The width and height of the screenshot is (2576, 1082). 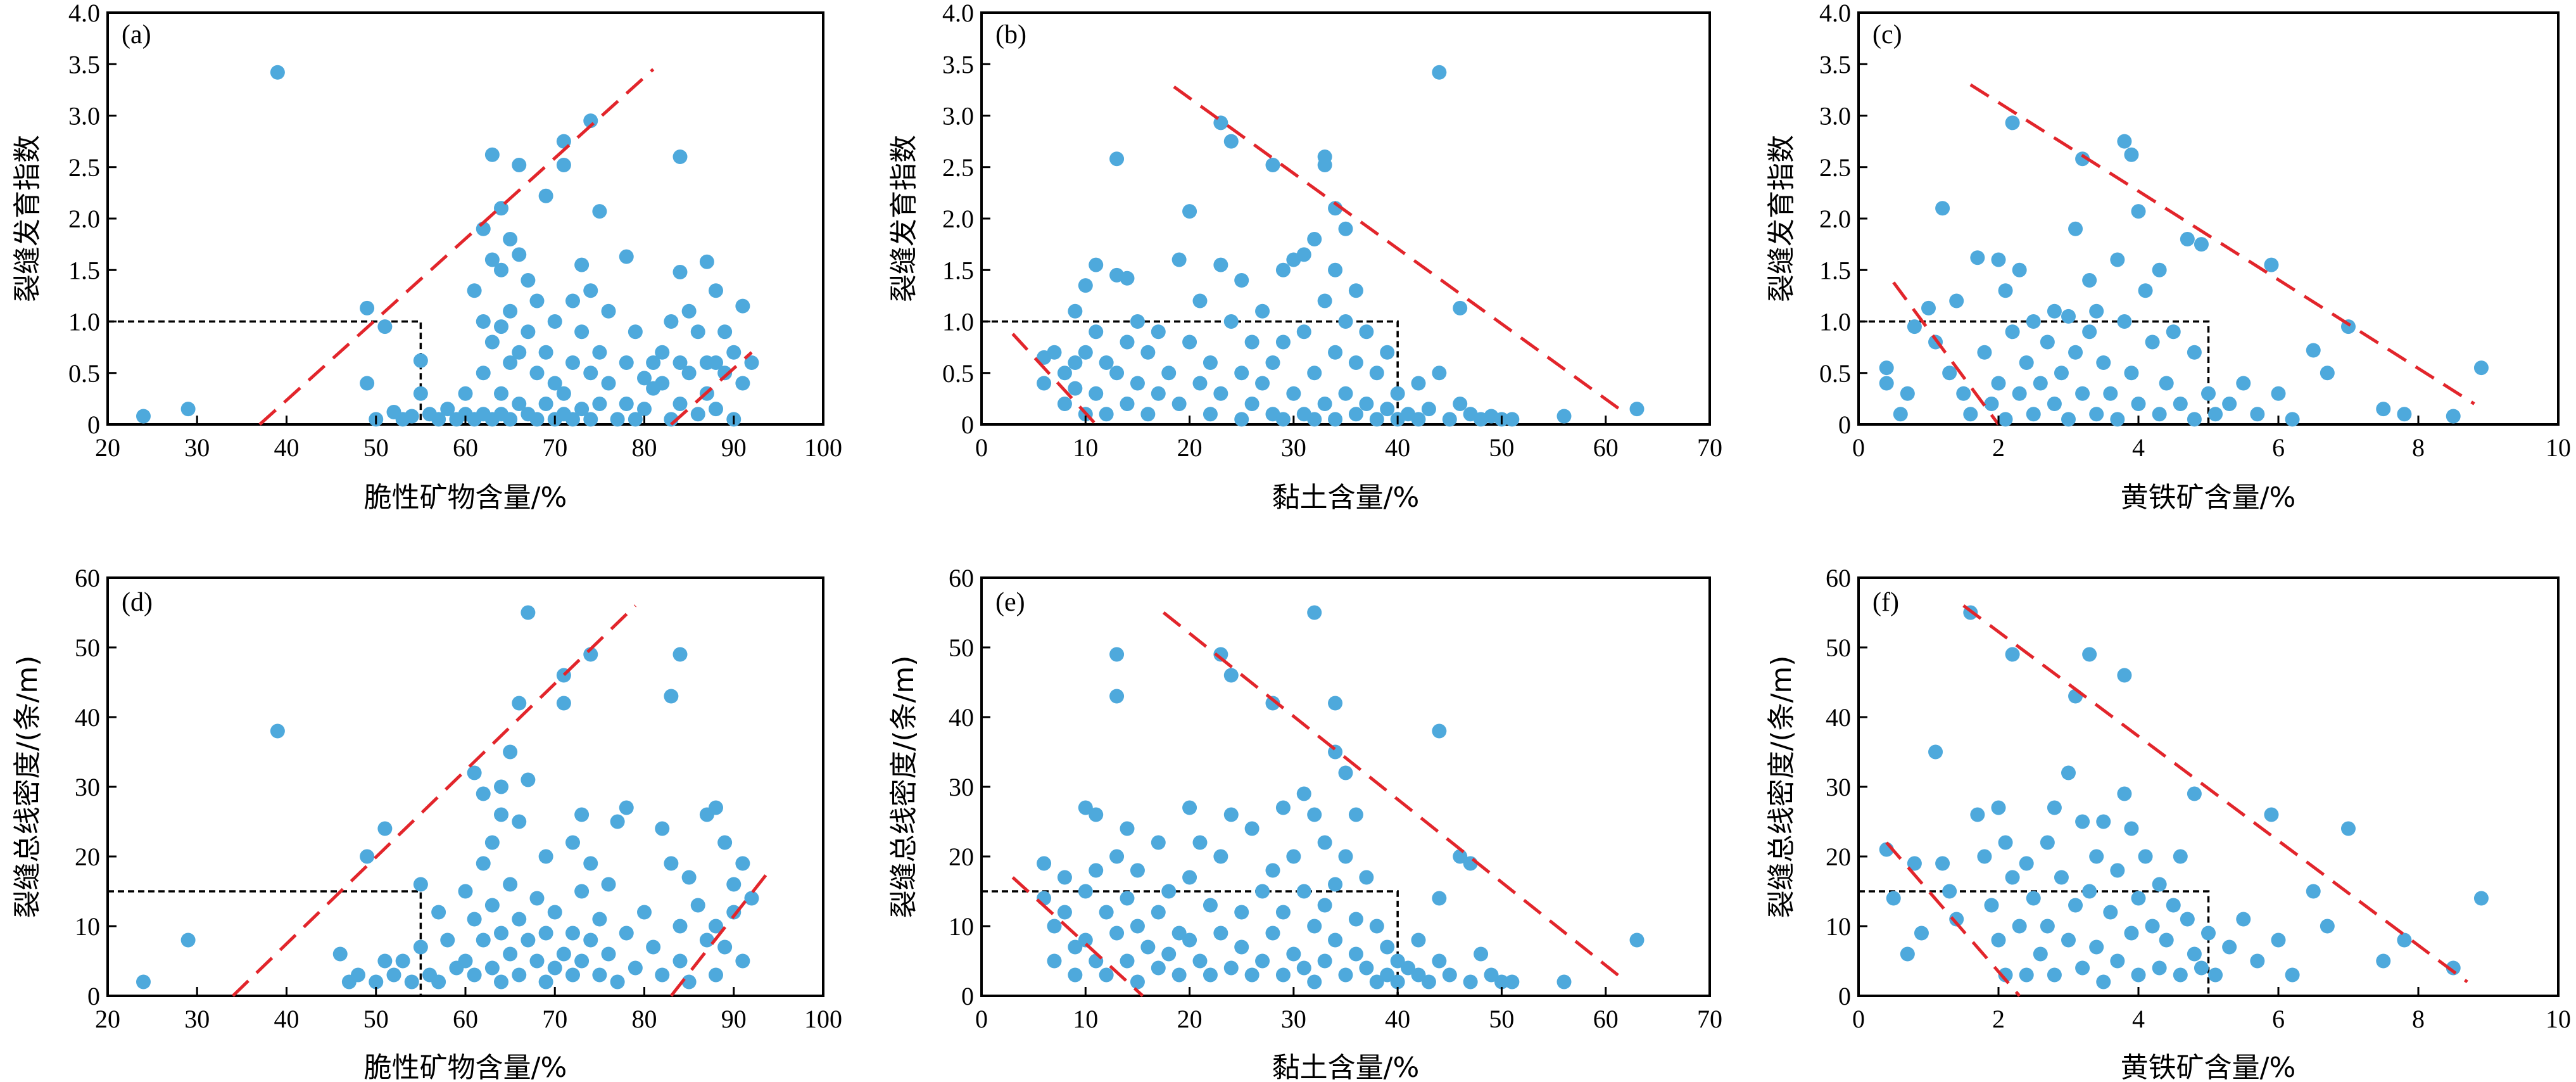 I want to click on x-tick-label: 60, so click(x=1606, y=1019).